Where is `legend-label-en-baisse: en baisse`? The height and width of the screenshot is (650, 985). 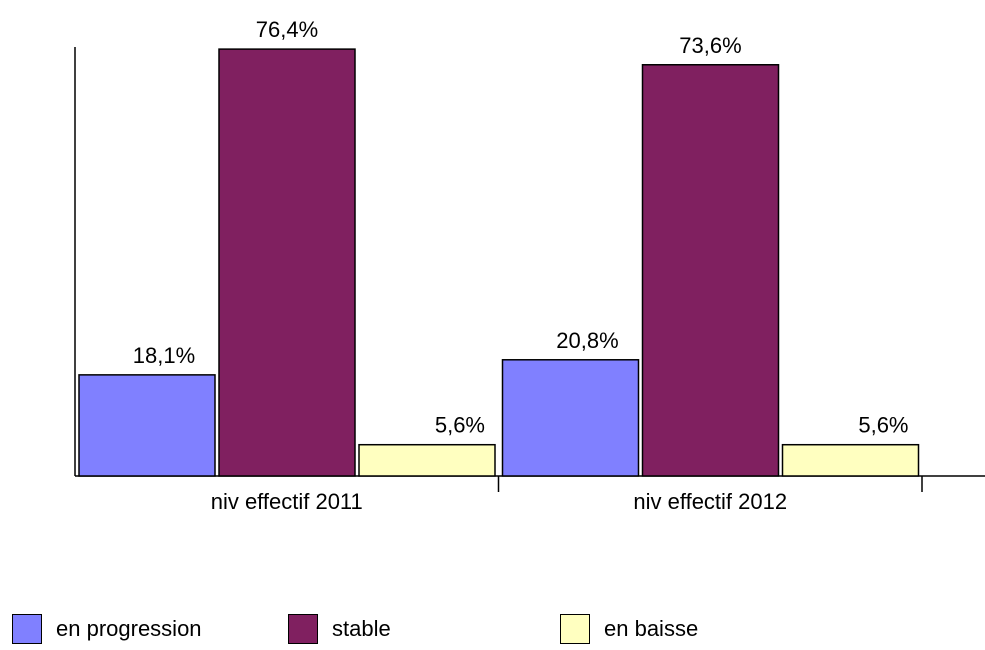
legend-label-en-baisse: en baisse is located at coordinates (651, 628).